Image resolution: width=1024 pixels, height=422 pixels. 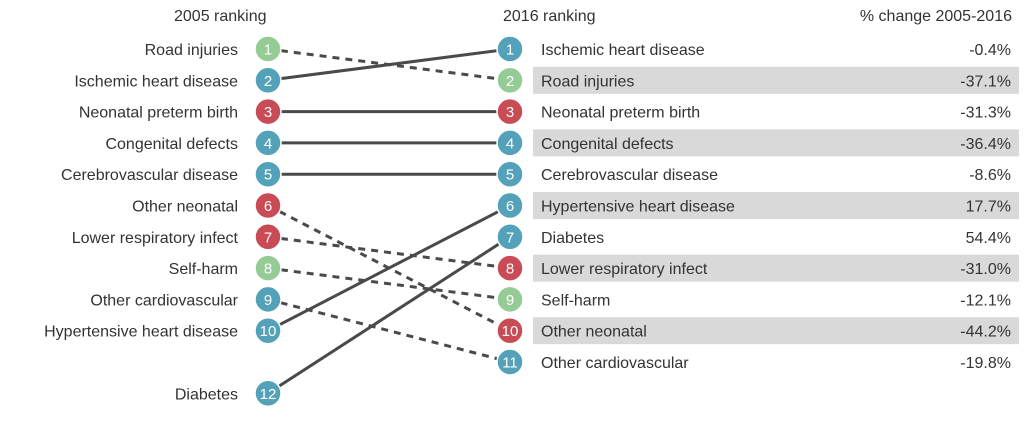 I want to click on cause-label-2016: Neonatal preterm birth, so click(x=620, y=113).